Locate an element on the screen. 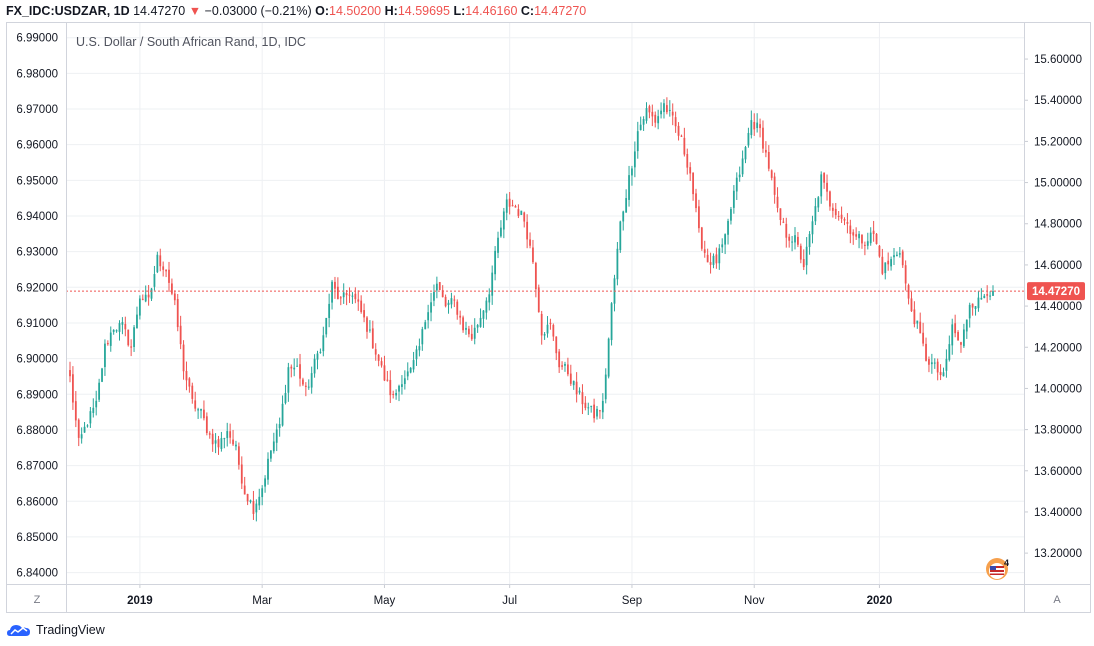 Image resolution: width=1094 pixels, height=646 pixels. time-axis-label: Mar is located at coordinates (262, 601).